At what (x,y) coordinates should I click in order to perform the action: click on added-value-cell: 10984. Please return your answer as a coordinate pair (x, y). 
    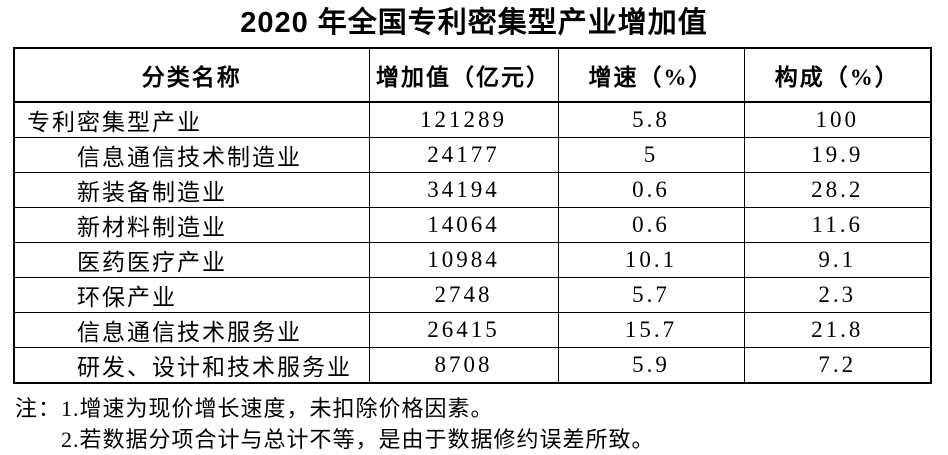
    Looking at the image, I should click on (463, 260).